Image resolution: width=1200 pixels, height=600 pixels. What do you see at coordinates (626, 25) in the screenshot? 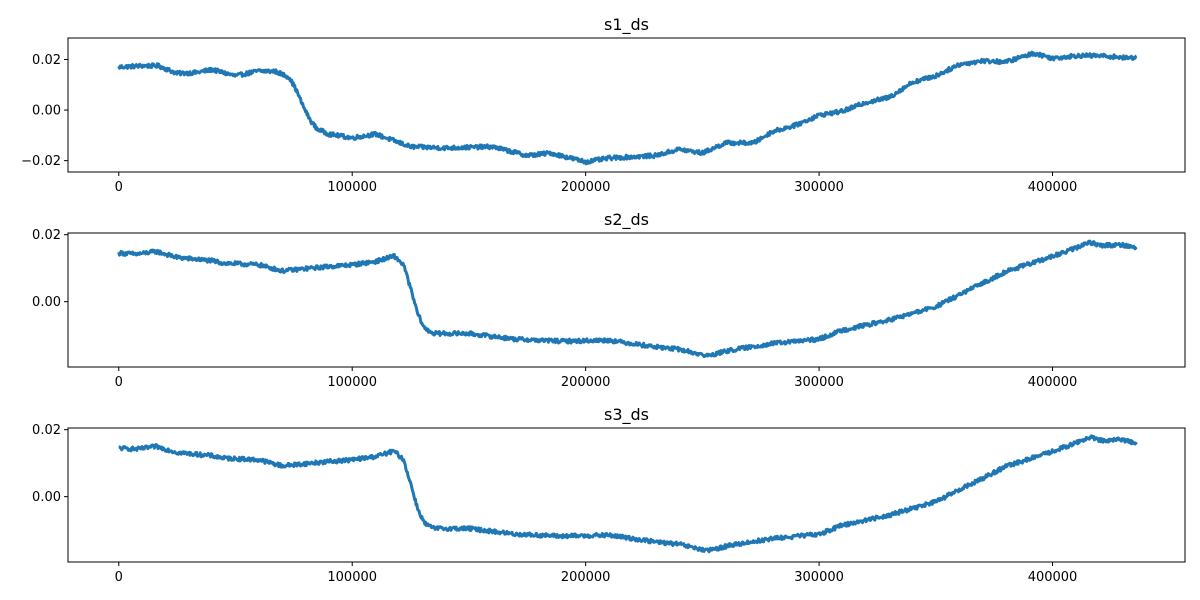
I see `subplot-title: s1_ds` at bounding box center [626, 25].